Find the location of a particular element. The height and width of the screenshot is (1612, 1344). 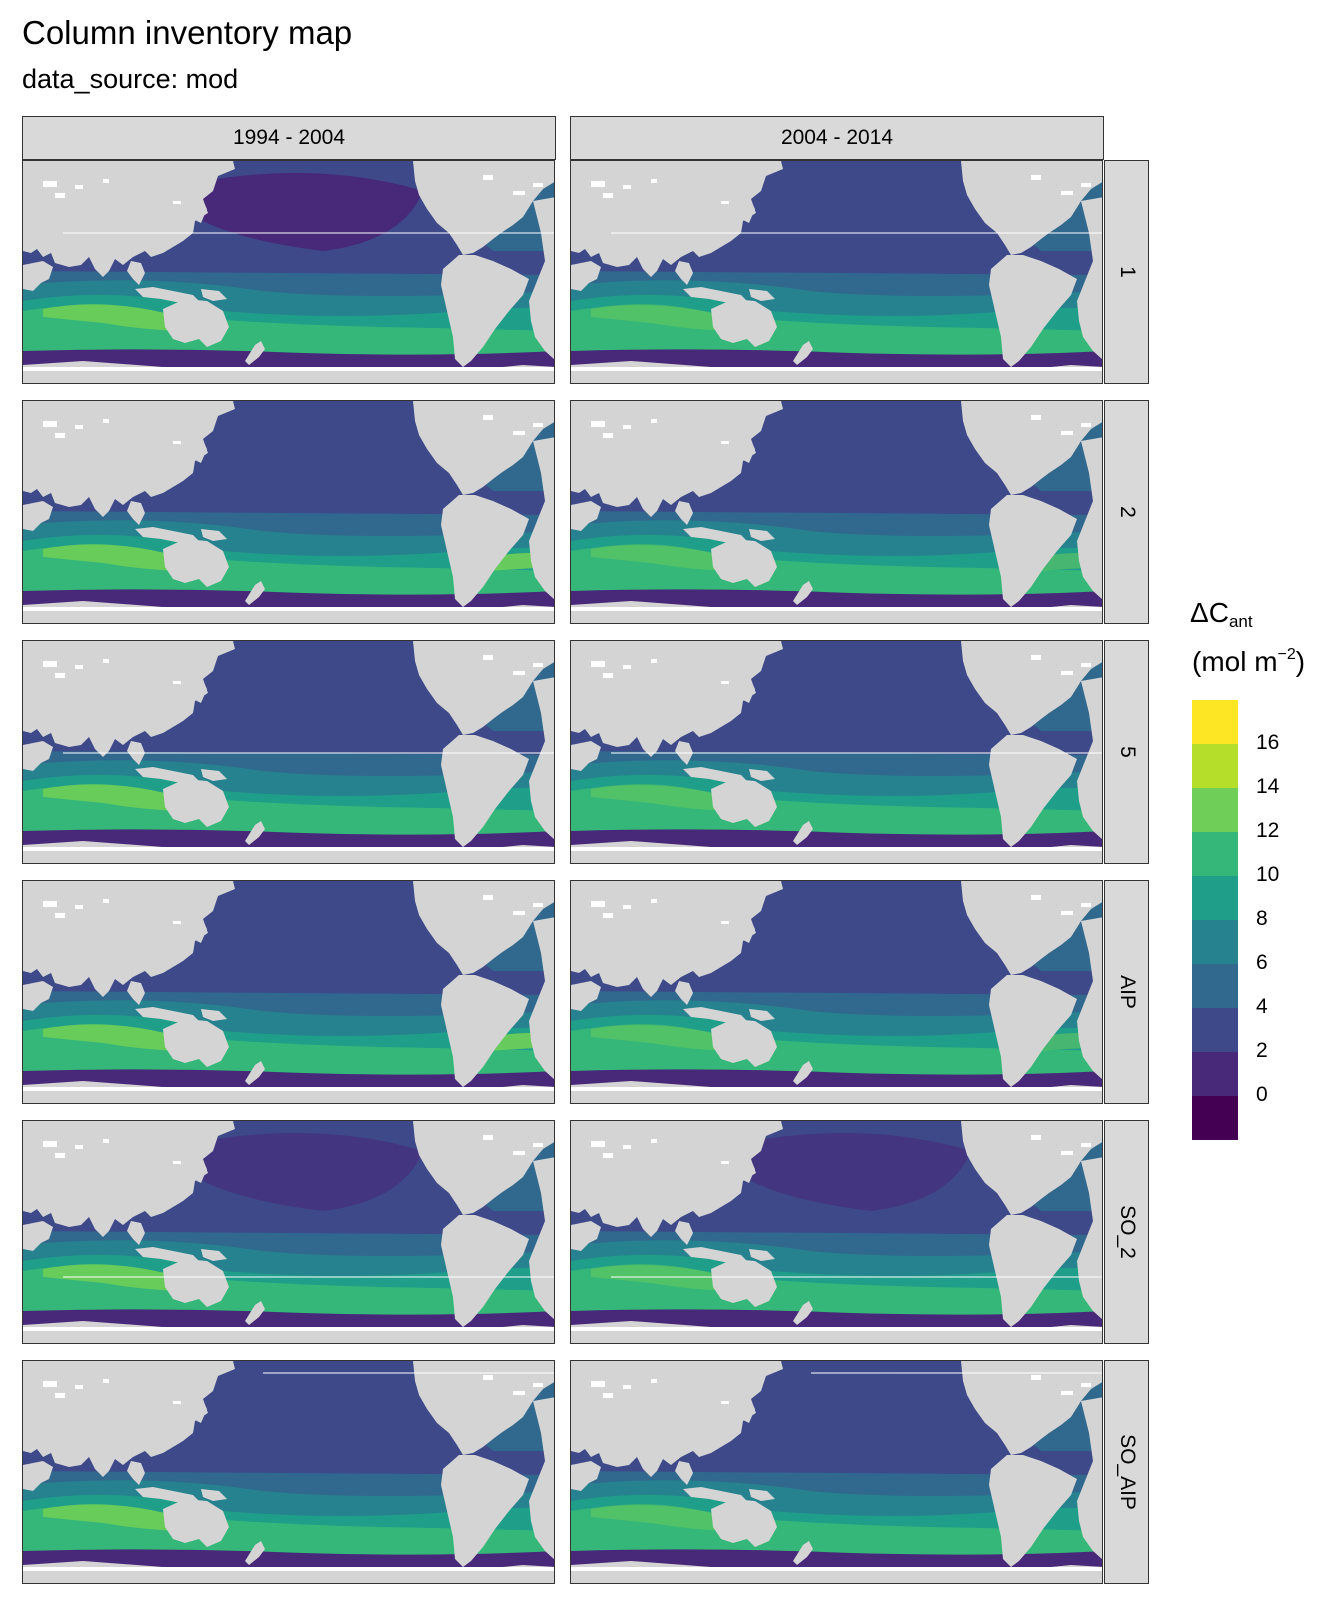

row-label: SO_AIP is located at coordinates (1127, 1472).